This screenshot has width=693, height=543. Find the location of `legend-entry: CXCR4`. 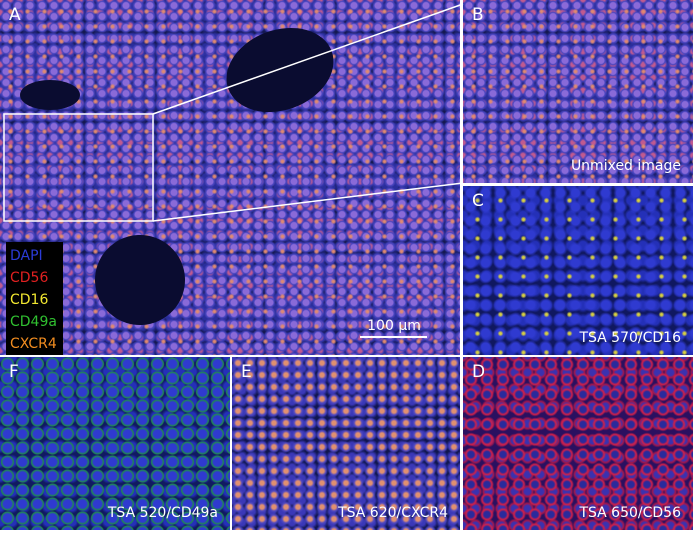

legend-entry: CXCR4 is located at coordinates (33, 344).